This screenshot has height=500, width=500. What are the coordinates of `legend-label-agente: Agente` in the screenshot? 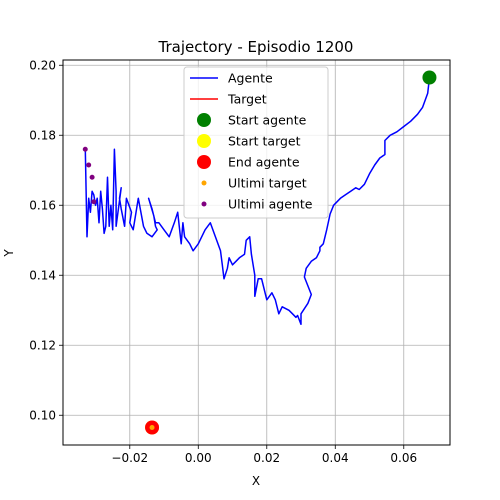 It's located at (250, 78).